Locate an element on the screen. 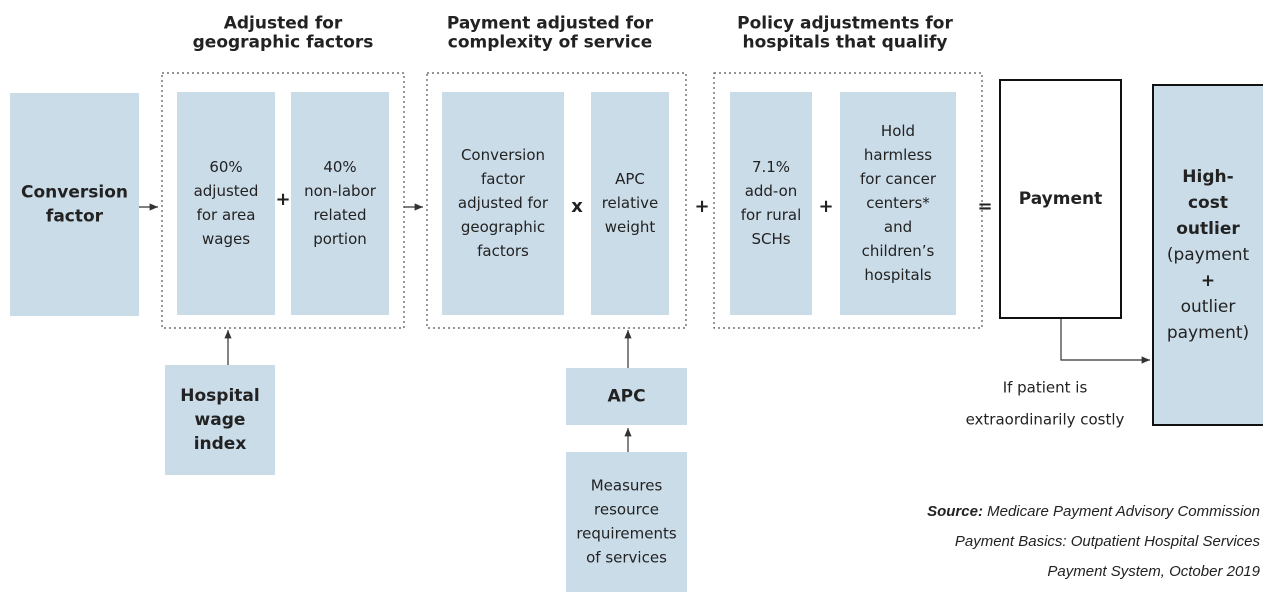  node-label: geographic is located at coordinates (503, 227).